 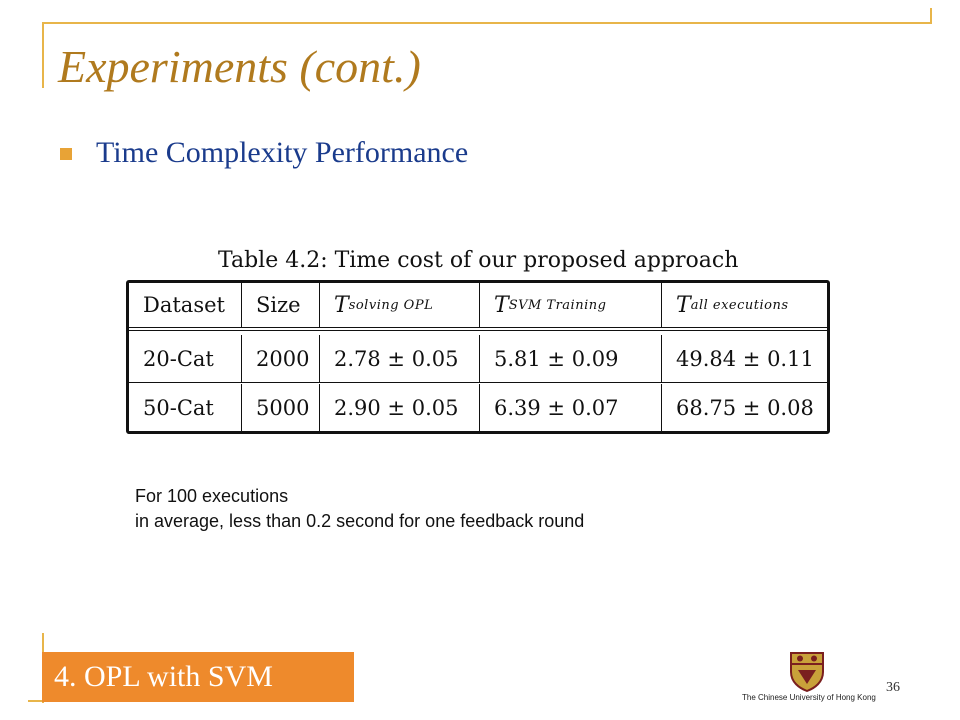 I want to click on cell-t-all: 49.84 ± 0.11, so click(x=745, y=358).